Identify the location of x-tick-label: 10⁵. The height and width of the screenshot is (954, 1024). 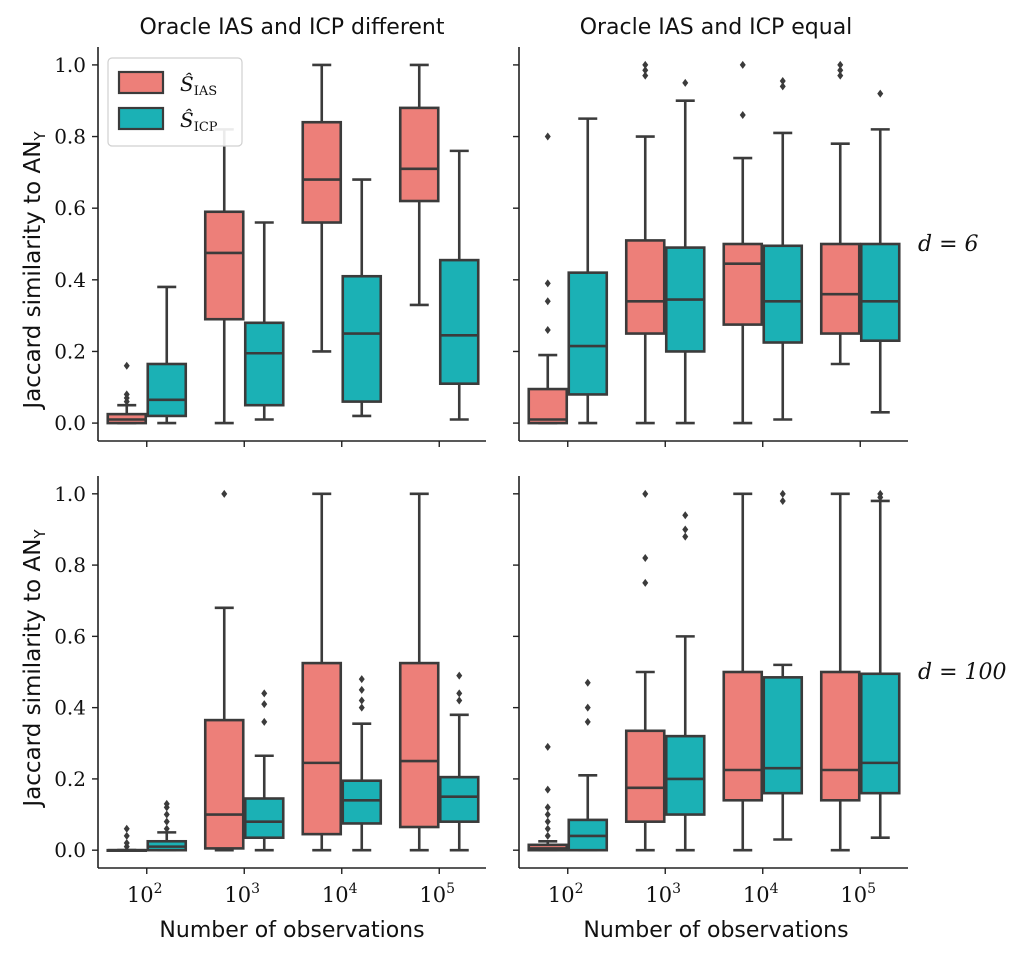
(858, 894).